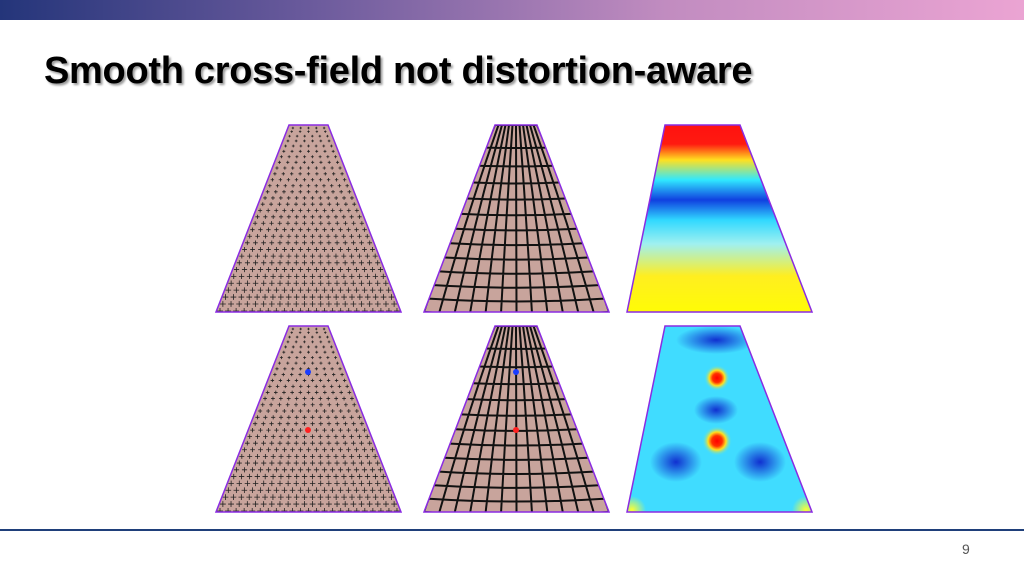 This screenshot has width=1024, height=576. I want to click on slide-title: Smooth cross-field not distortion-aware, so click(398, 71).